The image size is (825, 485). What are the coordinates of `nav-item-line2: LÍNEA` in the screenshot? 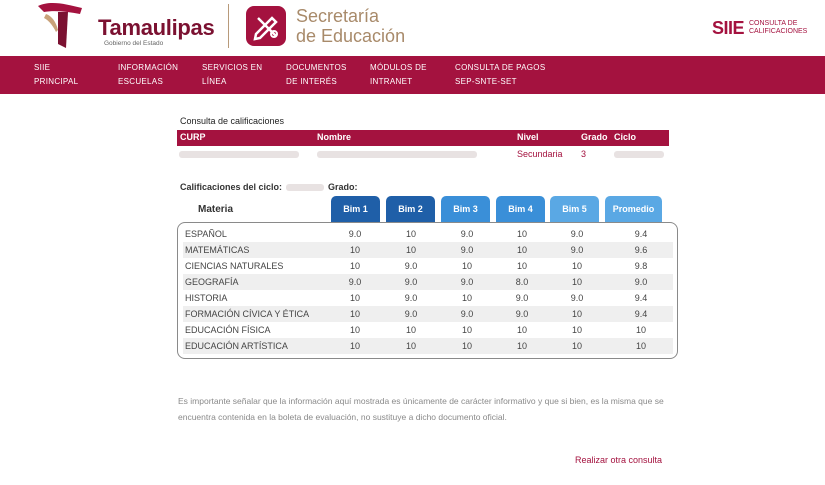 It's located at (214, 81).